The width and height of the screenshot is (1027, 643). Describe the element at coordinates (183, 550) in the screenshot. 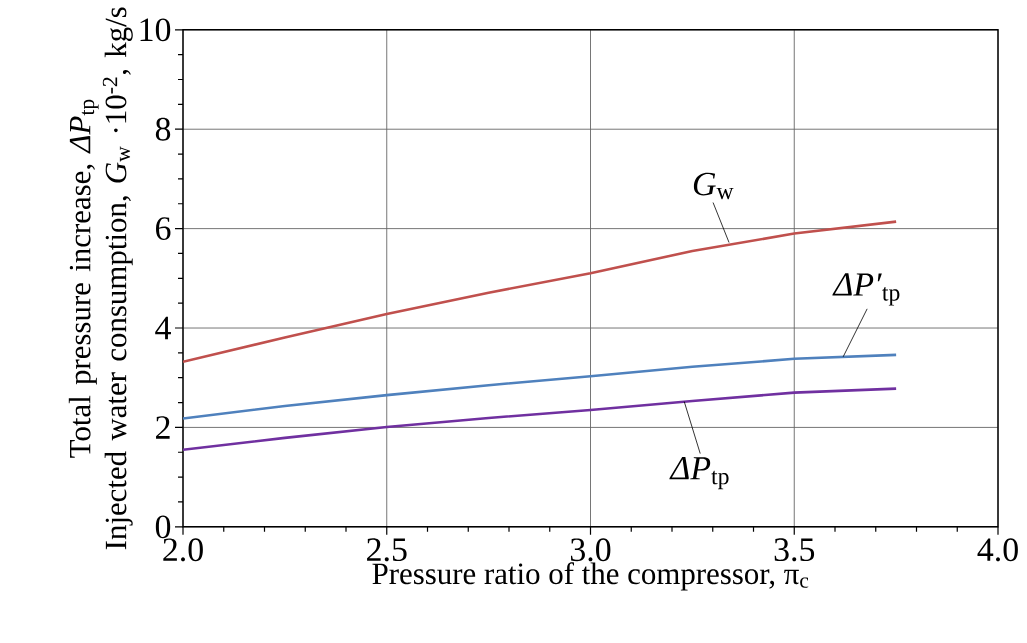

I see `x-tick-label: 2.0` at that location.